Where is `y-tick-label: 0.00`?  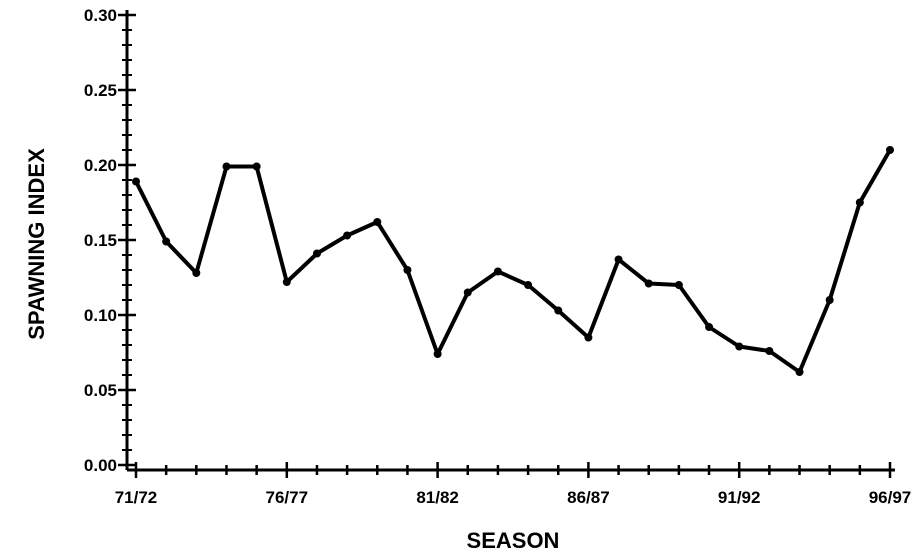 y-tick-label: 0.00 is located at coordinates (100, 465).